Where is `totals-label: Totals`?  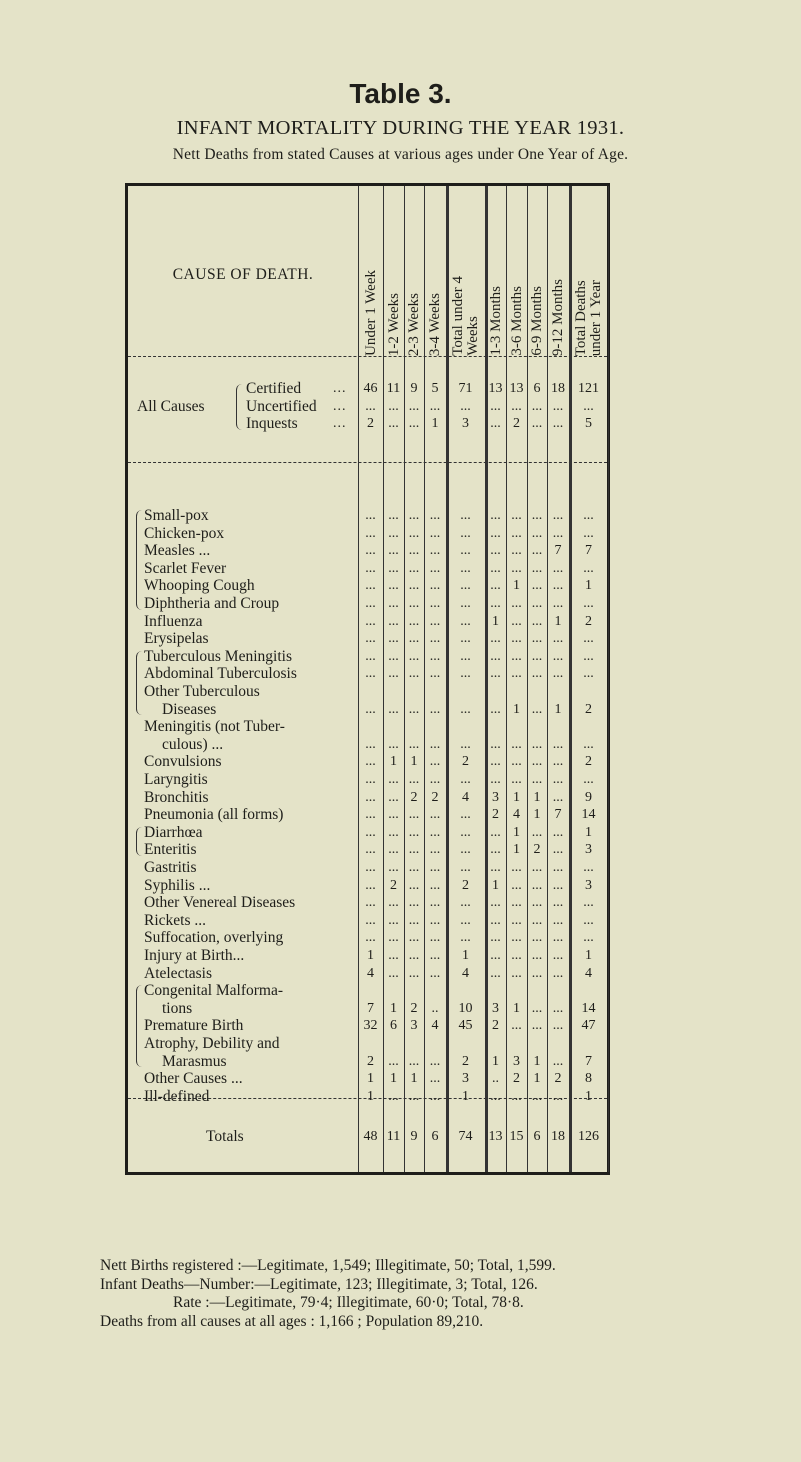
totals-label: Totals is located at coordinates (225, 1136).